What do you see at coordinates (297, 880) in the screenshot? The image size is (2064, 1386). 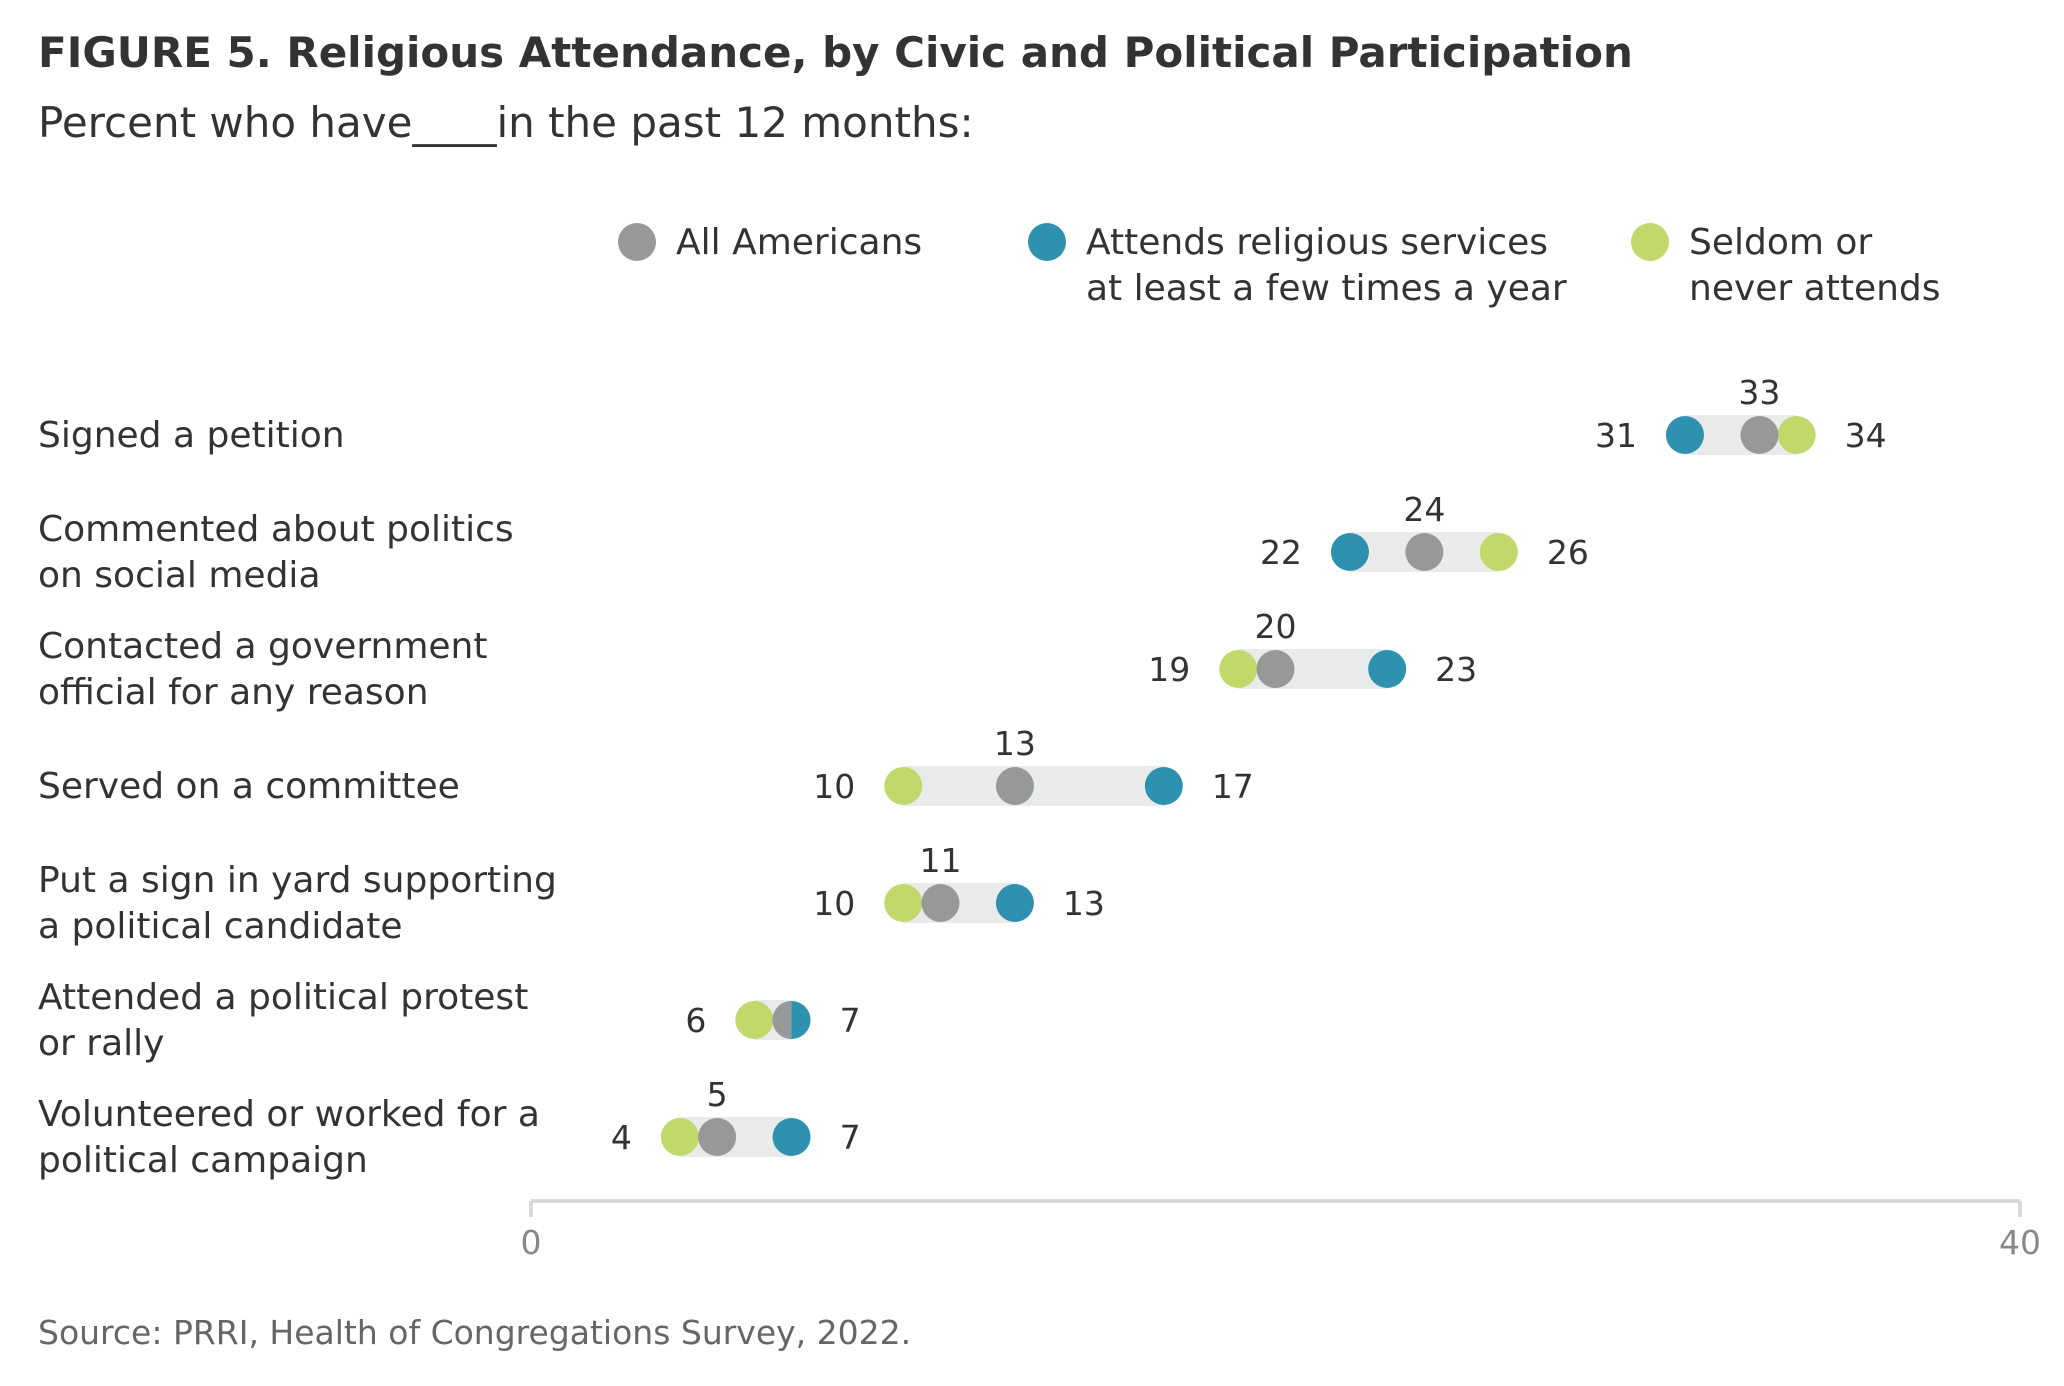 I see `row-label: Put a sign in yard supporting` at bounding box center [297, 880].